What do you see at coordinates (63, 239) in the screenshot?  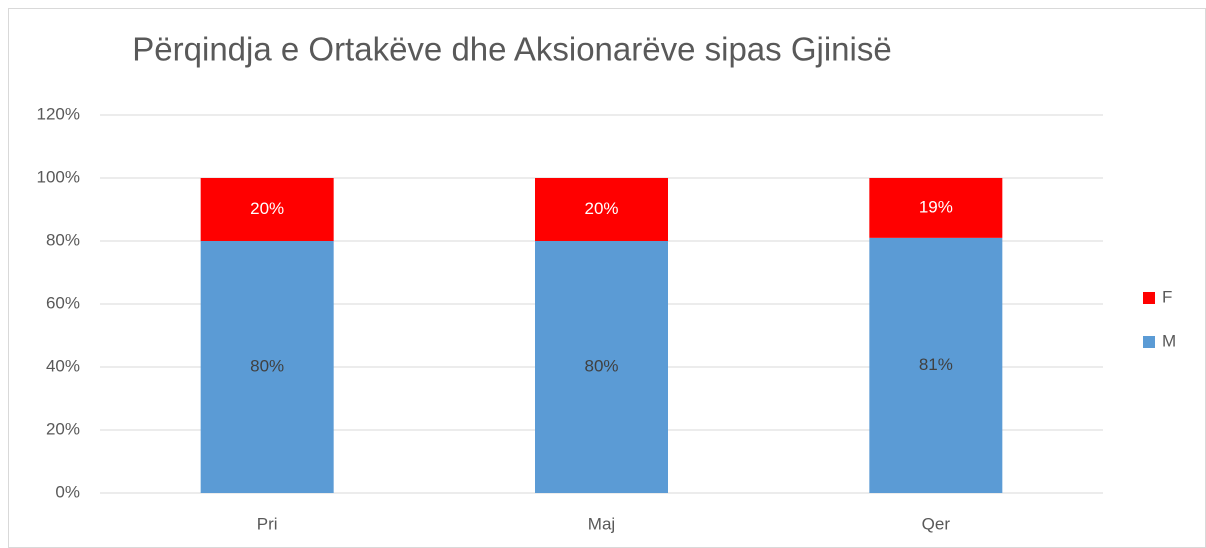 I see `y-tick-label: 80%` at bounding box center [63, 239].